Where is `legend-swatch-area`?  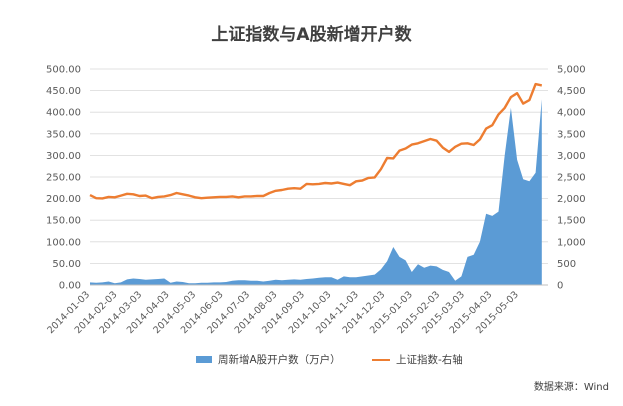
legend-swatch-area is located at coordinates (204, 359).